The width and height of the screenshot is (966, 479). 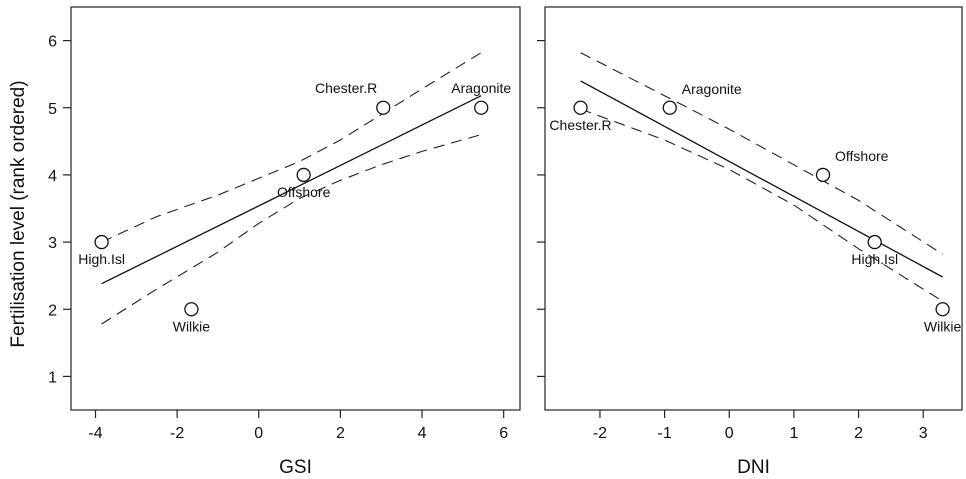 I want to click on y-tick-label: 5, so click(x=52, y=109).